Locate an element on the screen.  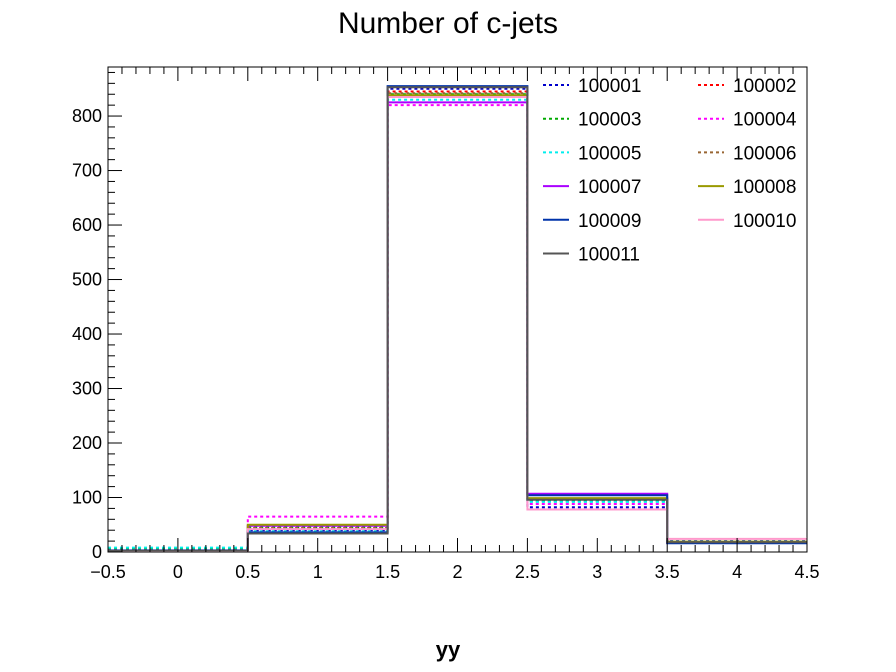
y-tick-label: 800 is located at coordinates (87, 116).